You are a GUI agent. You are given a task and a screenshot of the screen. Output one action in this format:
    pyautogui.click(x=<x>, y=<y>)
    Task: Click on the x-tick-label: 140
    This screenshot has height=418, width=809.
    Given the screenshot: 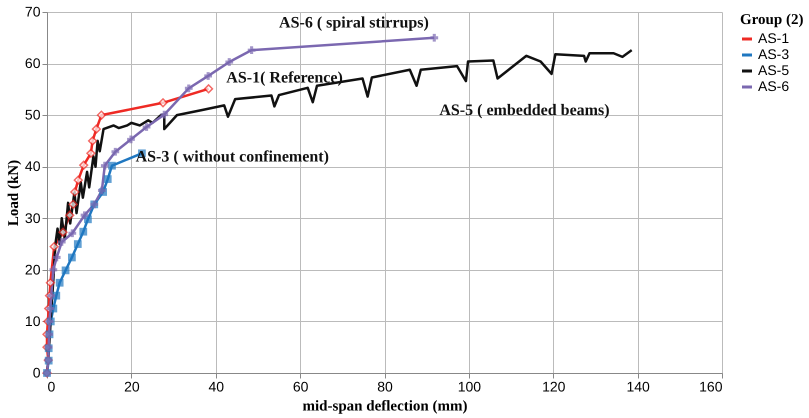 What is the action you would take?
    pyautogui.click(x=638, y=386)
    